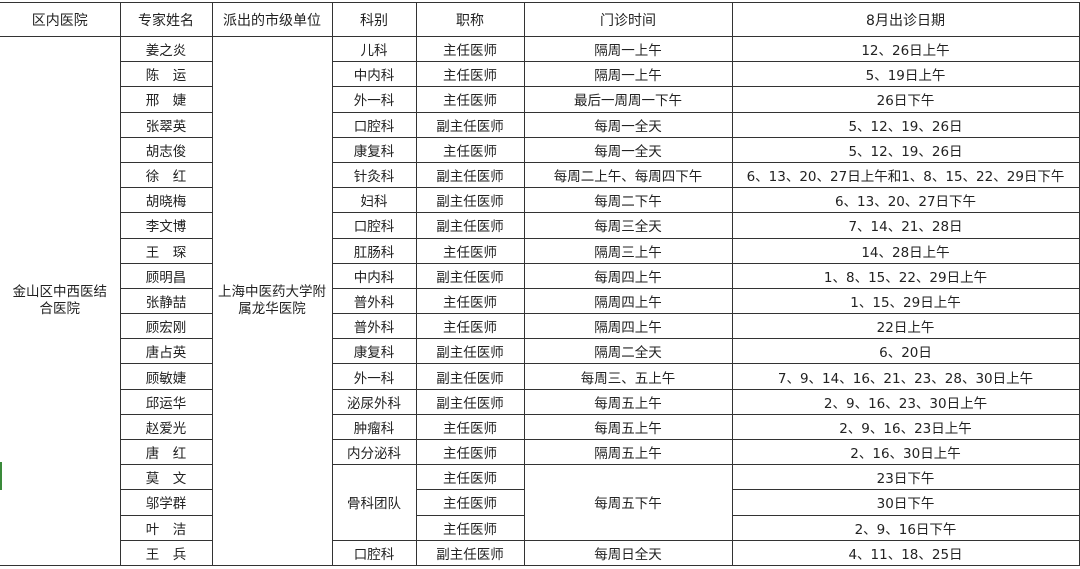 The image size is (1080, 569). Describe the element at coordinates (628, 250) in the screenshot. I see `clinic-time-cell: 隔周三上午` at that location.